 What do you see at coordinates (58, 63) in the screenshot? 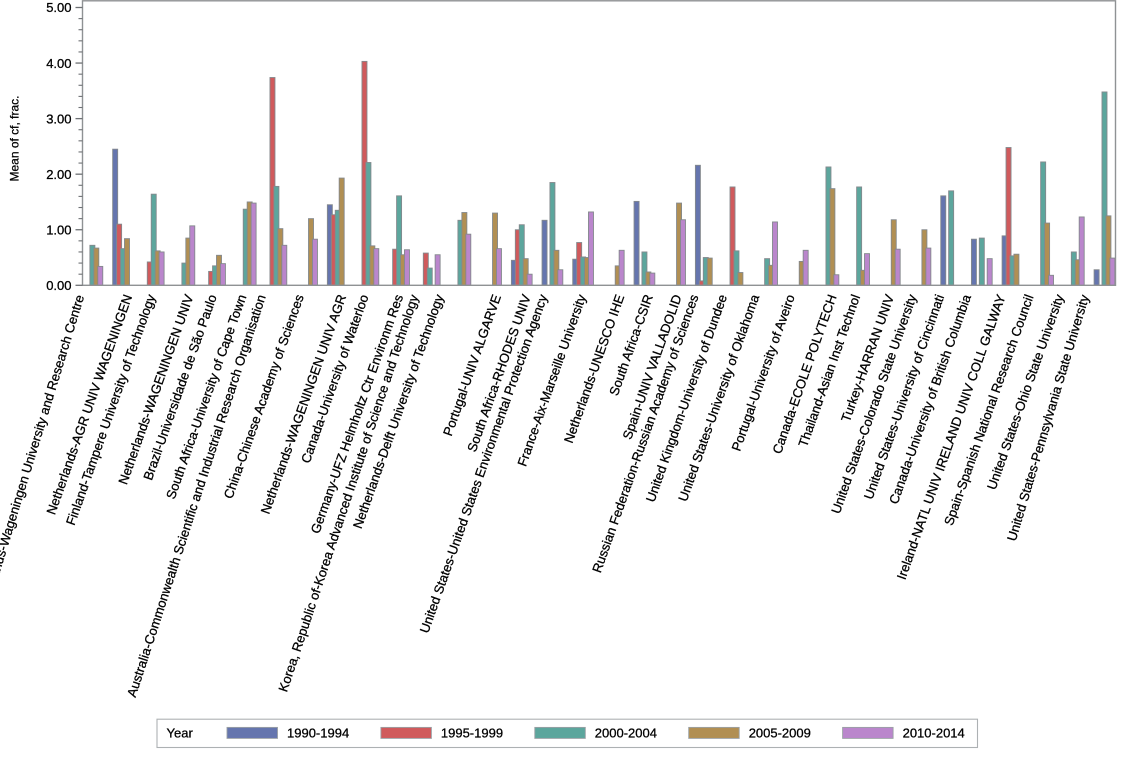
I see `svg-text: 4.00` at bounding box center [58, 63].